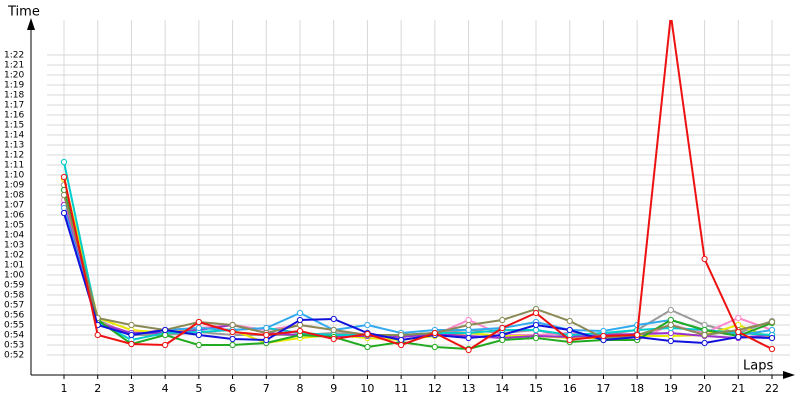 The image size is (800, 400). What do you see at coordinates (14, 196) in the screenshot?
I see `y-tick-label: 1:08` at bounding box center [14, 196].